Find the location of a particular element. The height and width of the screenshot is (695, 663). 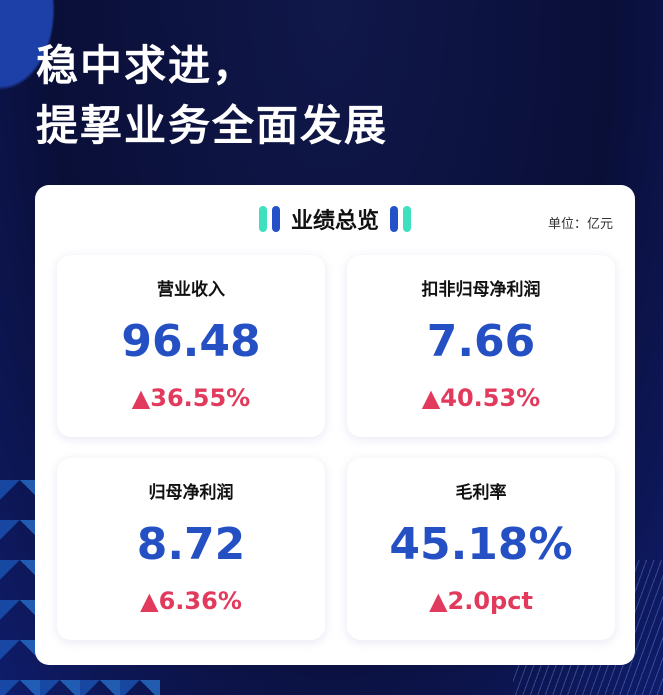

metric-change: ▲40.53% is located at coordinates (481, 398).